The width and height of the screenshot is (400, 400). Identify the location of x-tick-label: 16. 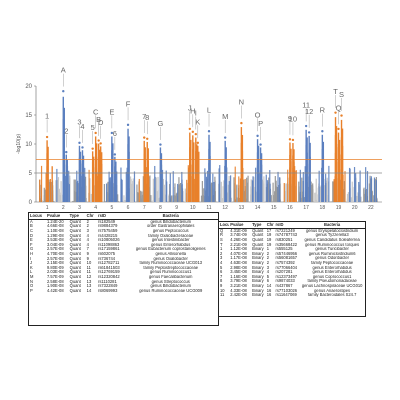
(290, 208).